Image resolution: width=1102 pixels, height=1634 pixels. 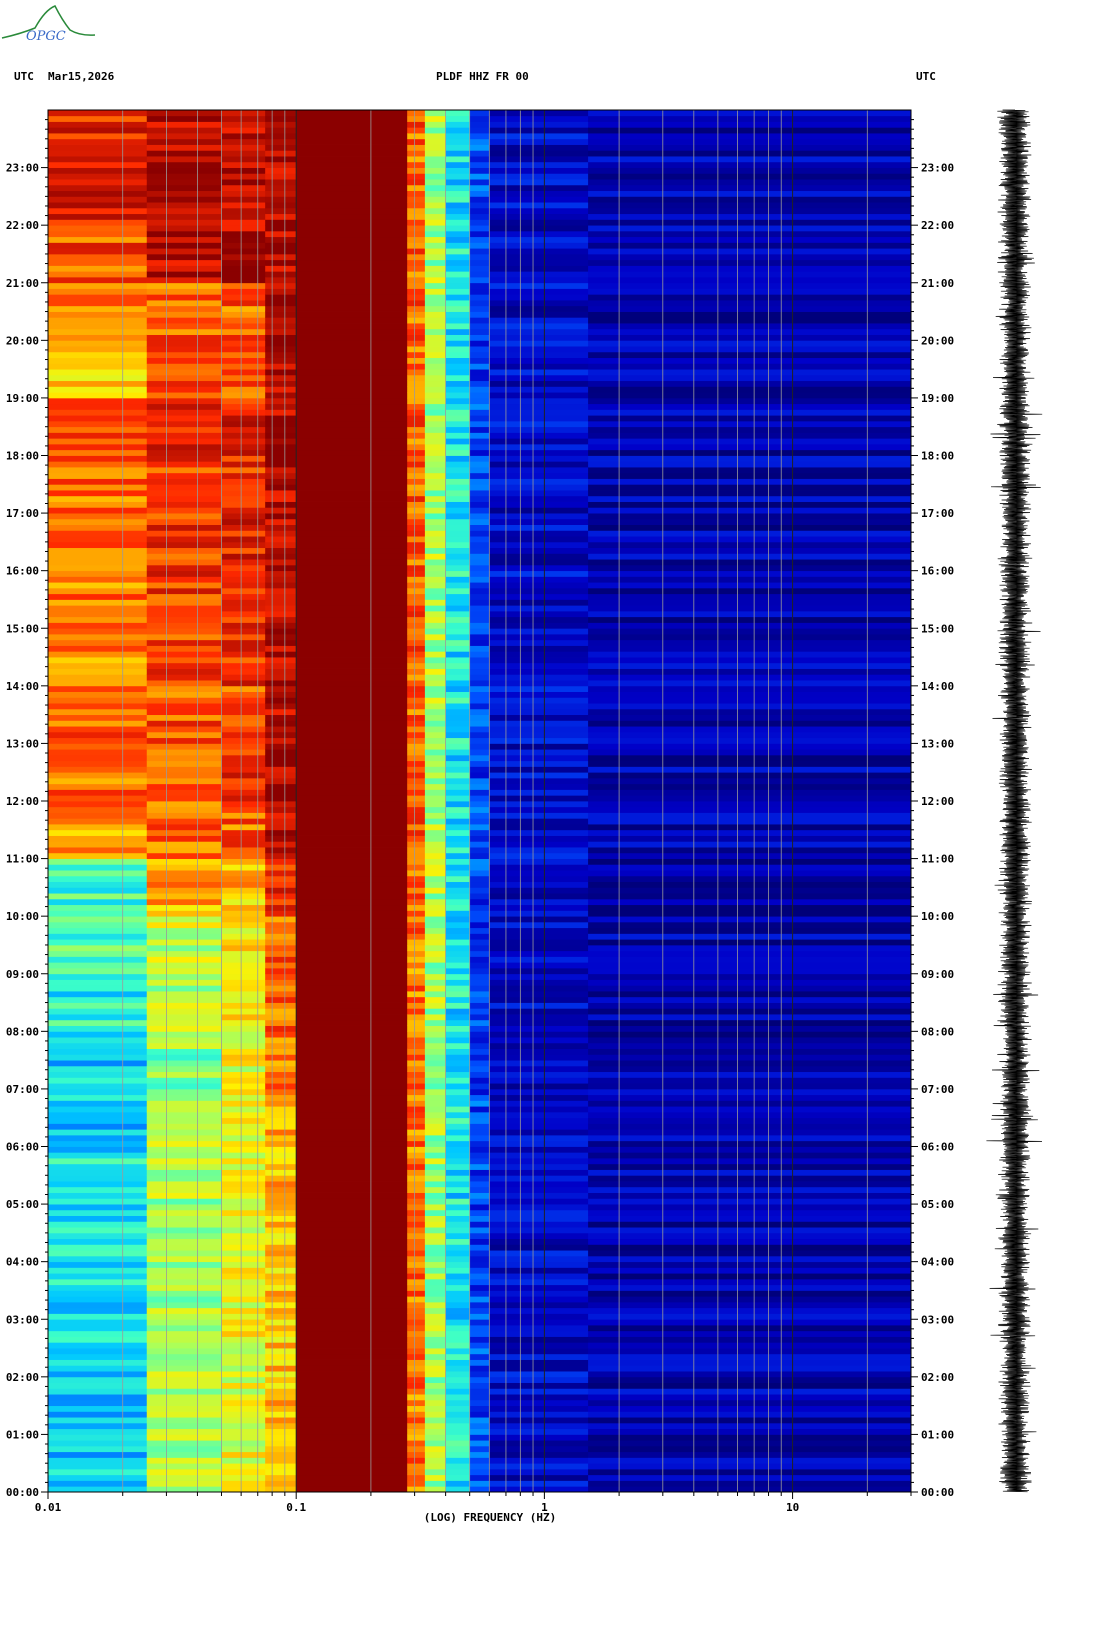 What do you see at coordinates (22, 686) in the screenshot?
I see `time-tick-label-left: 14:00` at bounding box center [22, 686].